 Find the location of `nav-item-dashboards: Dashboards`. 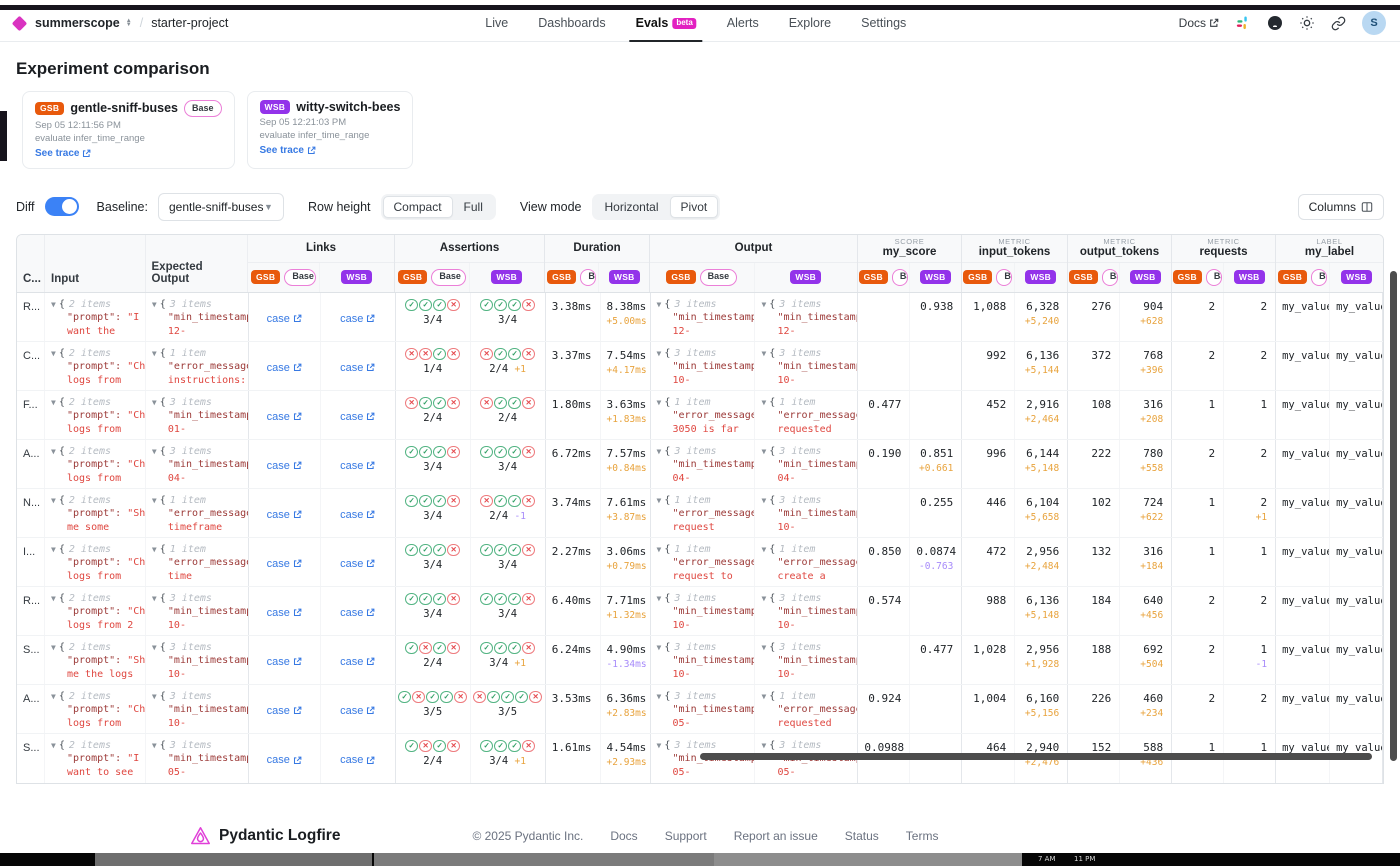

nav-item-dashboards: Dashboards is located at coordinates (572, 23).